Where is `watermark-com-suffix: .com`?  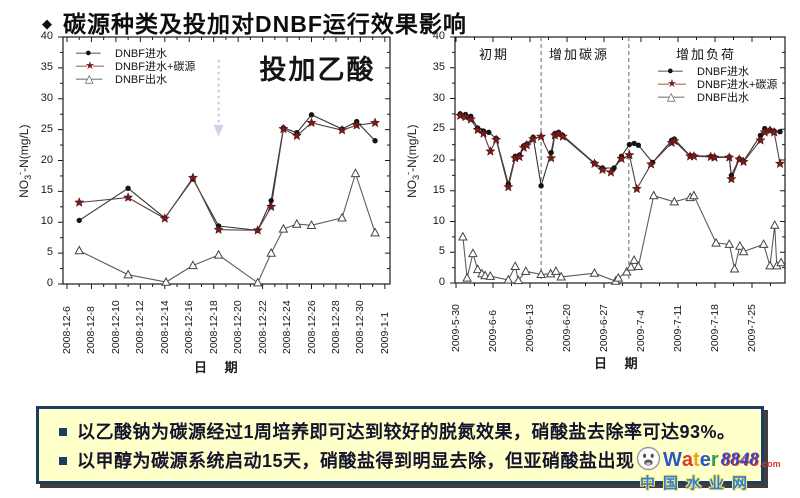 watermark-com-suffix: .com is located at coordinates (770, 464).